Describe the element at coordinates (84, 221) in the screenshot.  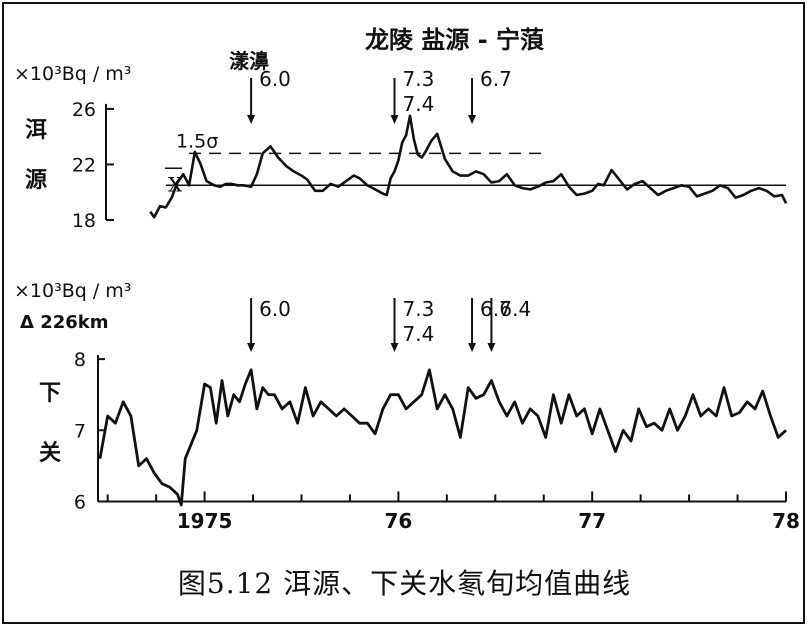
I see `eryuan-y-tick-label: 18` at that location.